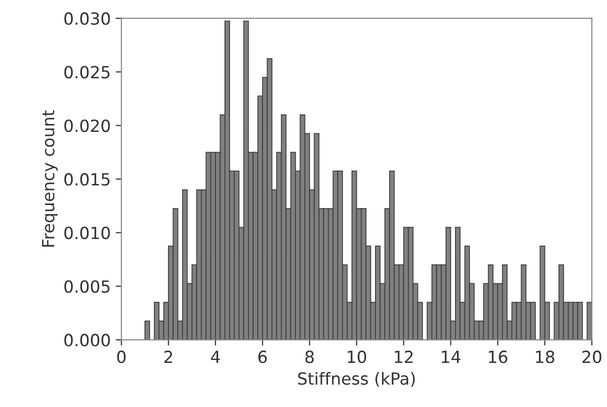  Describe the element at coordinates (356, 379) in the screenshot. I see `x-axis-title: Stiffness (kPa)` at that location.